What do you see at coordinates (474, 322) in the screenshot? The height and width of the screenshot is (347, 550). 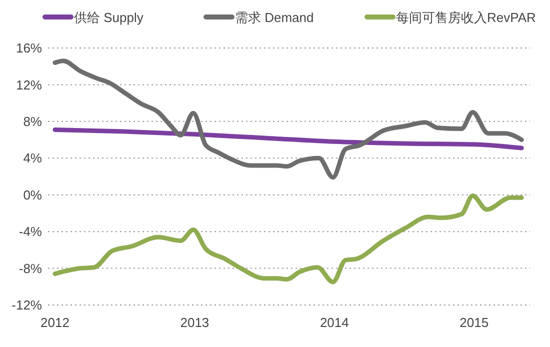 I see `x-tick-label: 2015` at bounding box center [474, 322].